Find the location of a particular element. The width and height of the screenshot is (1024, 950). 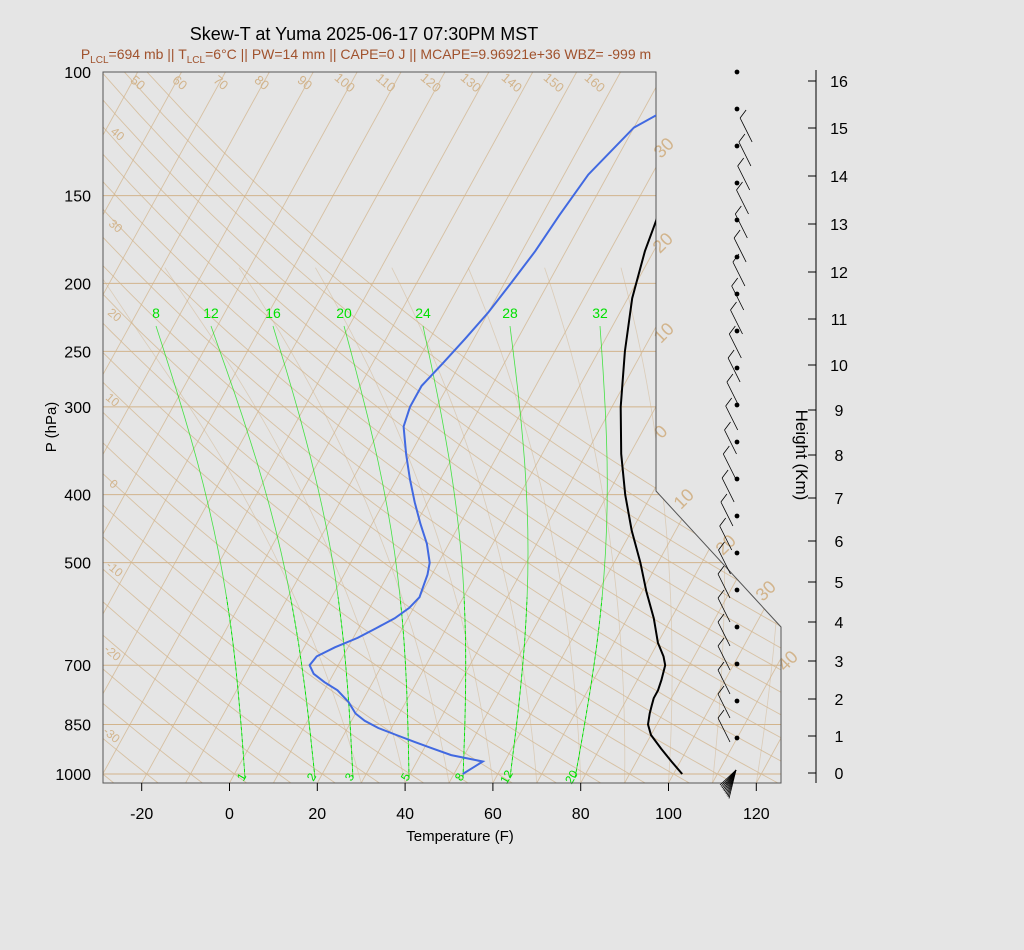

moist-adiabat-label: 30 is located at coordinates (766, 591).